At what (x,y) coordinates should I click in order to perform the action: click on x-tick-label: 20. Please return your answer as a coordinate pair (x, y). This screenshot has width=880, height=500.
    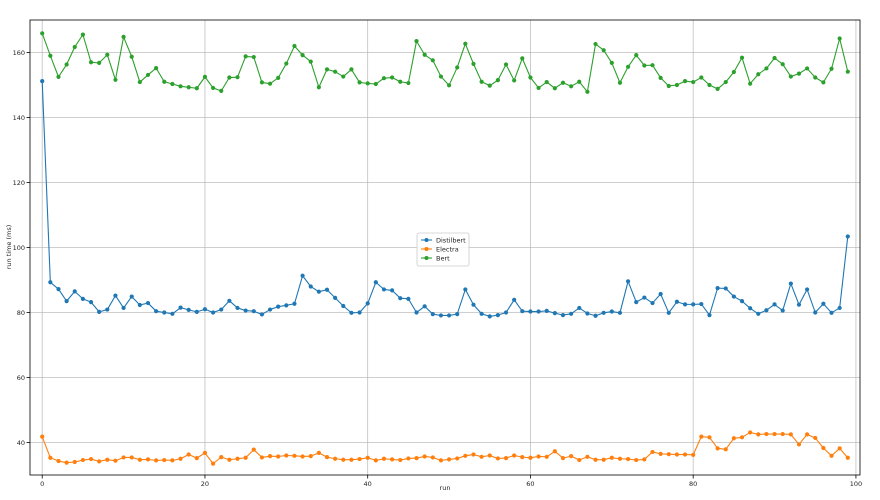
    Looking at the image, I should click on (205, 484).